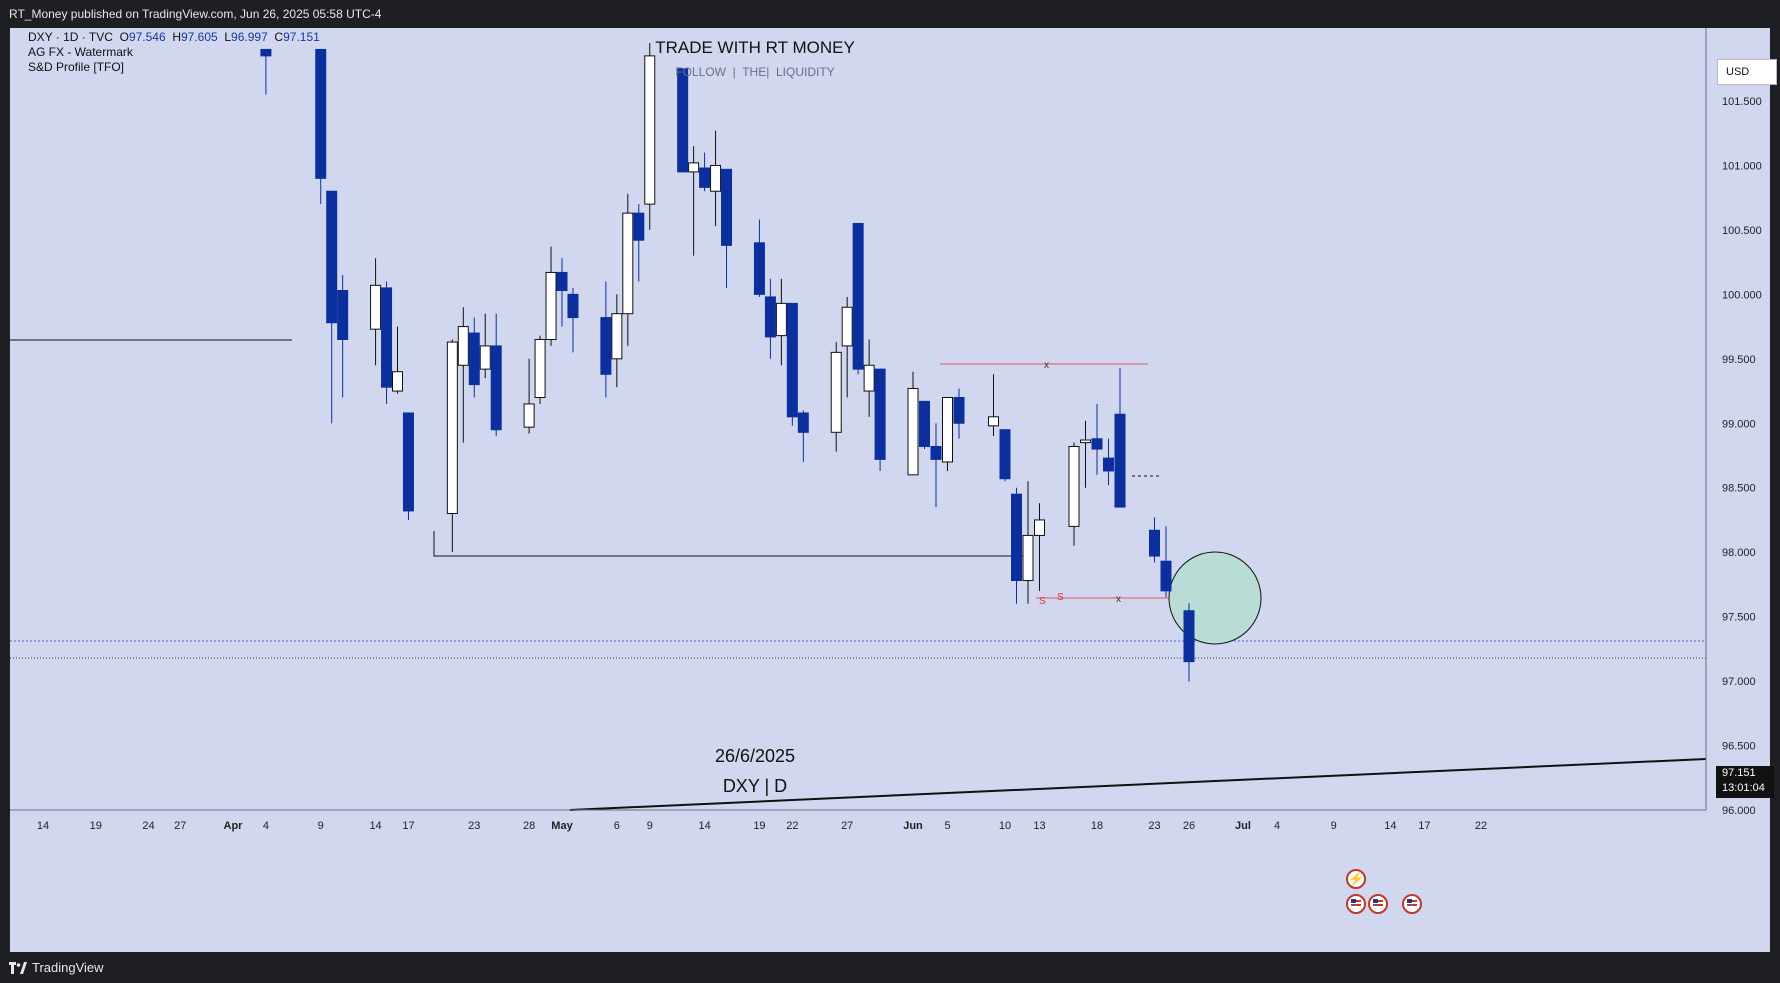 This screenshot has width=1780, height=983. Describe the element at coordinates (1154, 826) in the screenshot. I see `time-tick-label: 23` at that location.